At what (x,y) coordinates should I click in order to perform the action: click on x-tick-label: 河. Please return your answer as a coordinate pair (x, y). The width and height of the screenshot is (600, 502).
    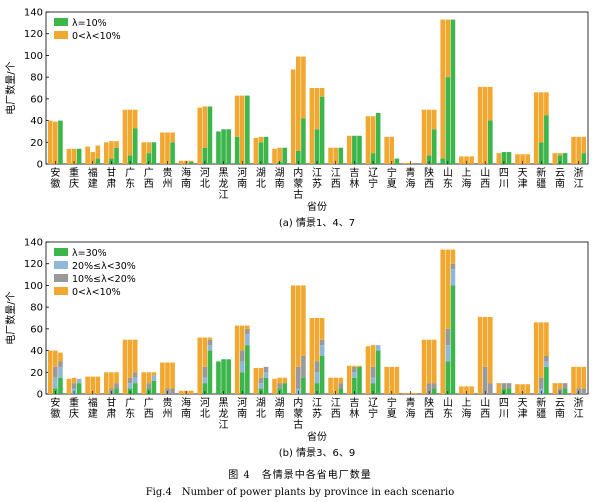
    Looking at the image, I should click on (205, 403).